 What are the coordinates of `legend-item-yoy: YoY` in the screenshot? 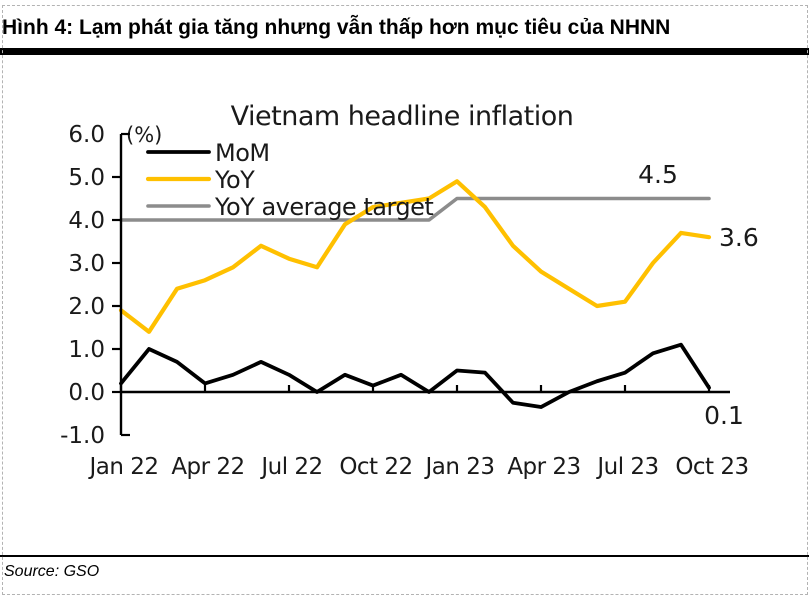 It's located at (200, 180).